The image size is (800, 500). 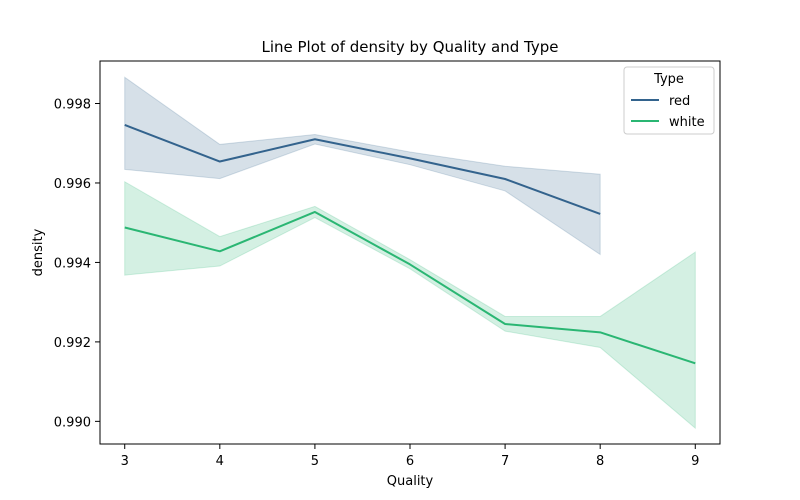 I want to click on legend-items: red white, so click(x=668, y=112).